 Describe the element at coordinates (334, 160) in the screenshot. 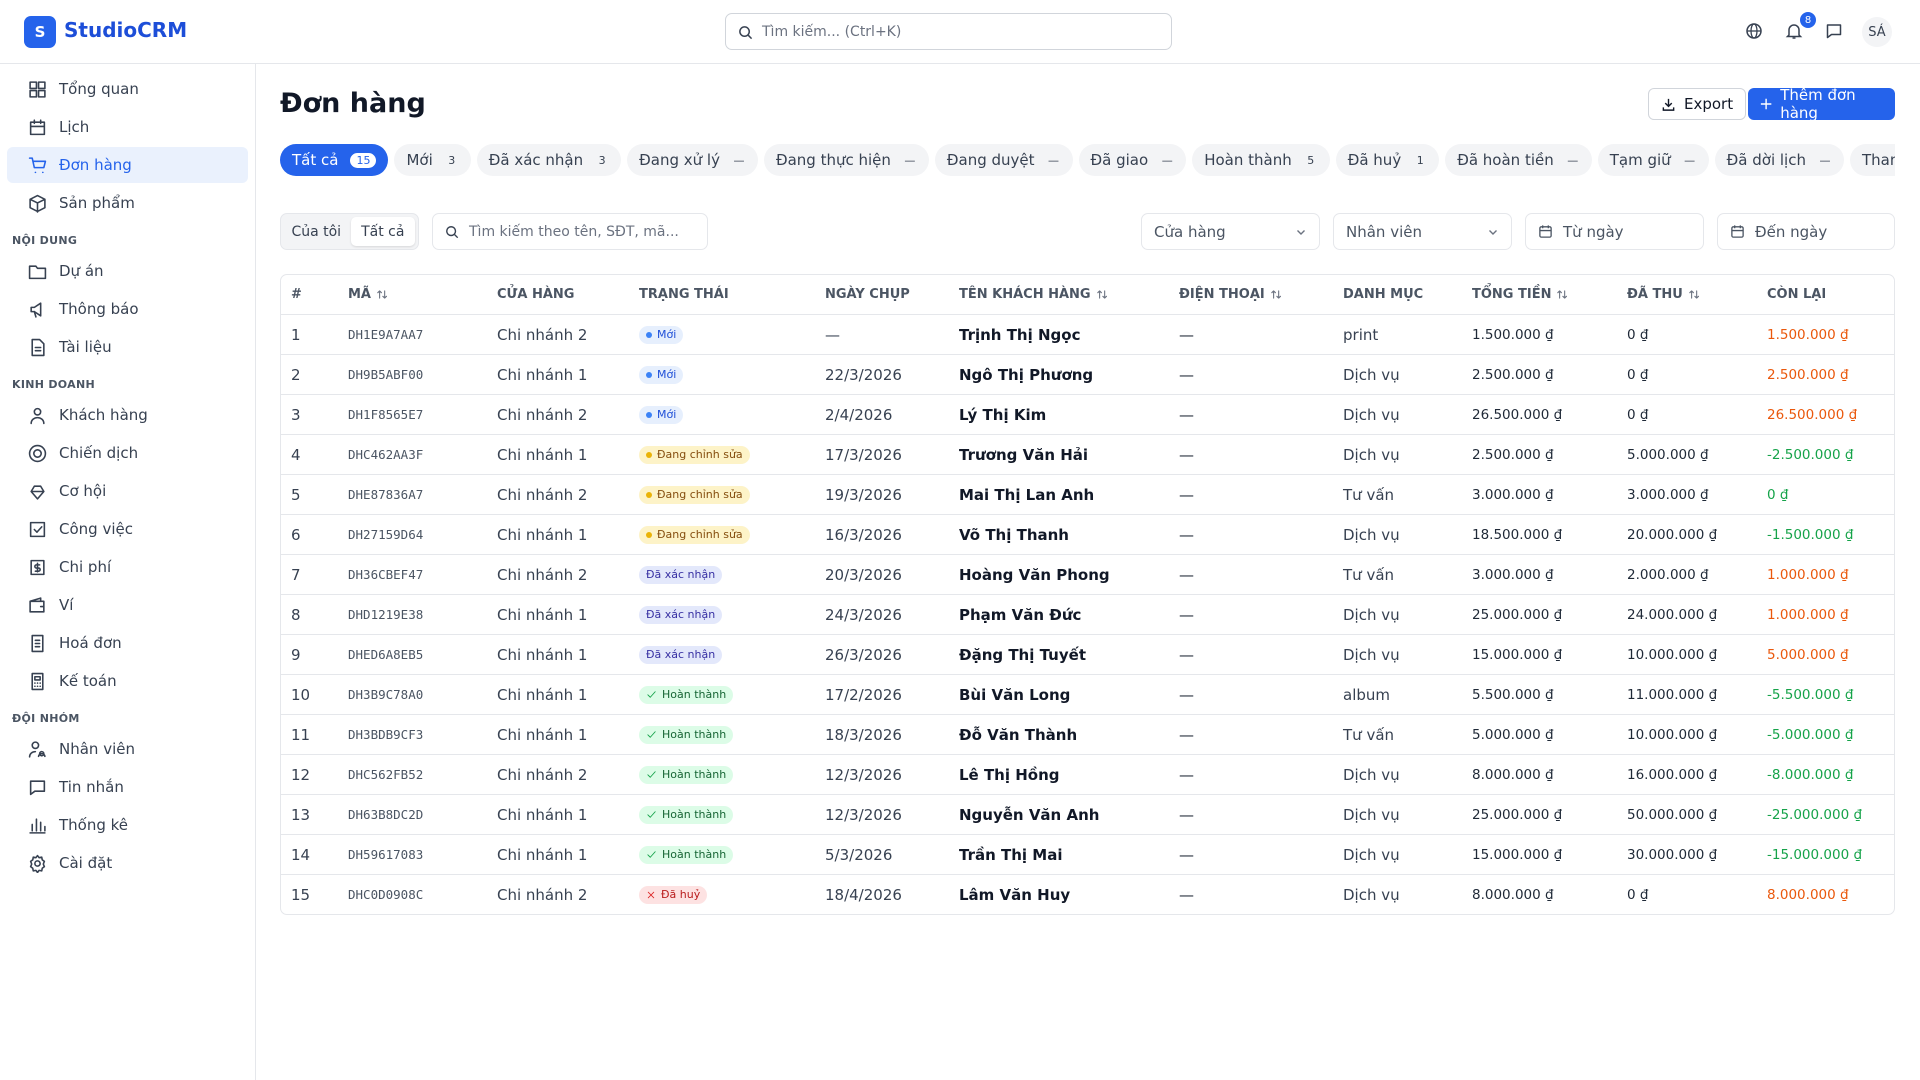

I see `status-tab: Tất cả 15` at that location.